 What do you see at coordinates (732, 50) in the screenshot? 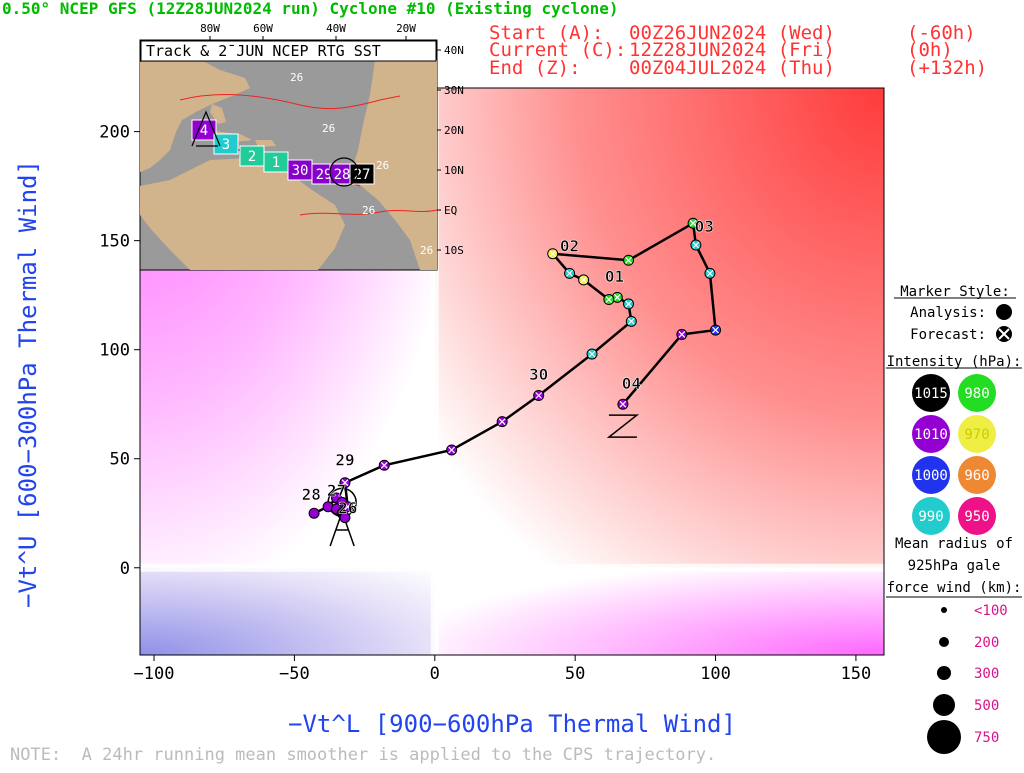
I see `current-time: 12Z28JUN2024 (Fri)` at bounding box center [732, 50].